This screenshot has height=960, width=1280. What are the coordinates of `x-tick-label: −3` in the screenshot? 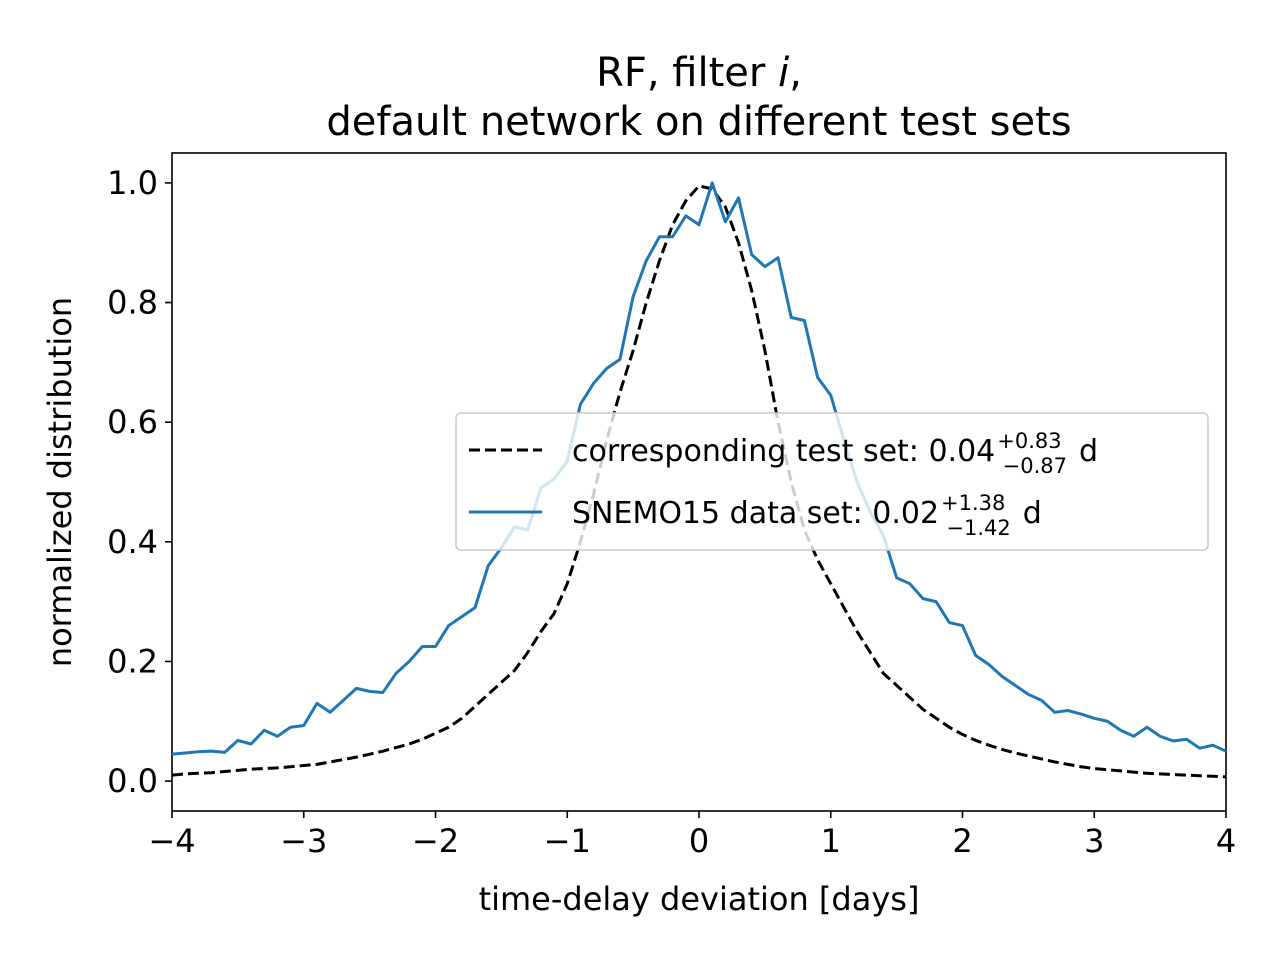 It's located at (303, 841).